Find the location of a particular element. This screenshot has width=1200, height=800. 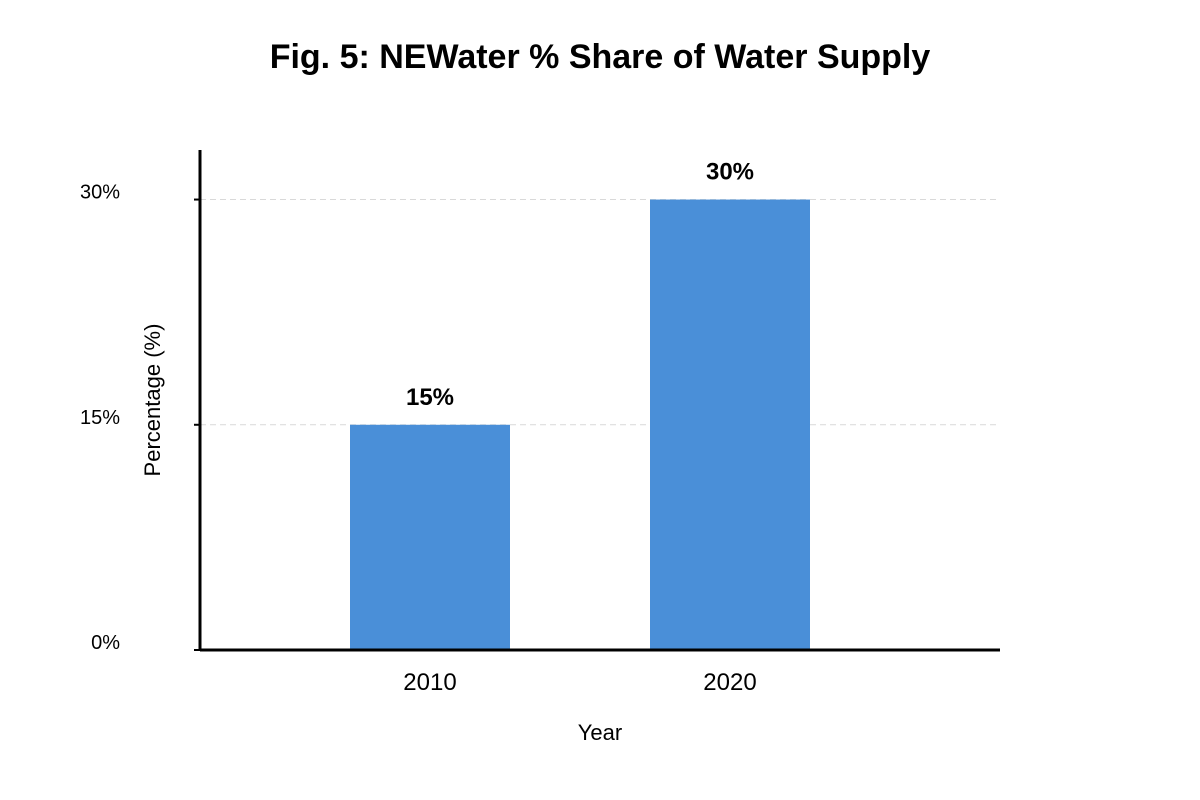

data-label: 30% is located at coordinates (730, 172).